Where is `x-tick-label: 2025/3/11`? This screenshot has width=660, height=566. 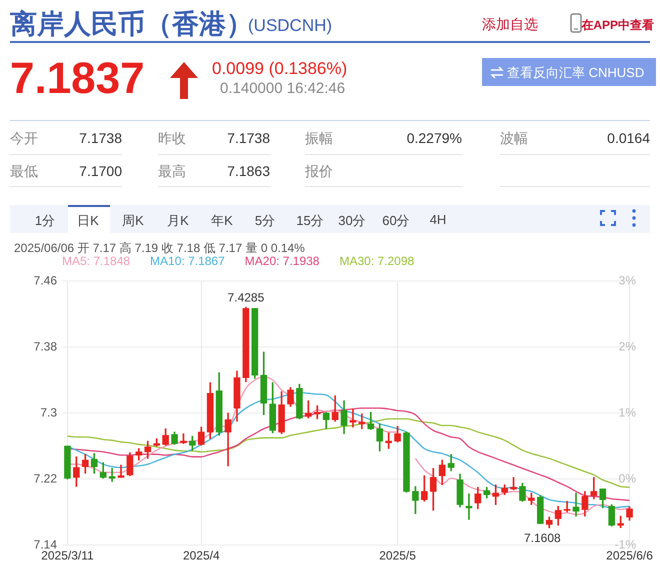 x-tick-label: 2025/3/11 is located at coordinates (67, 555).